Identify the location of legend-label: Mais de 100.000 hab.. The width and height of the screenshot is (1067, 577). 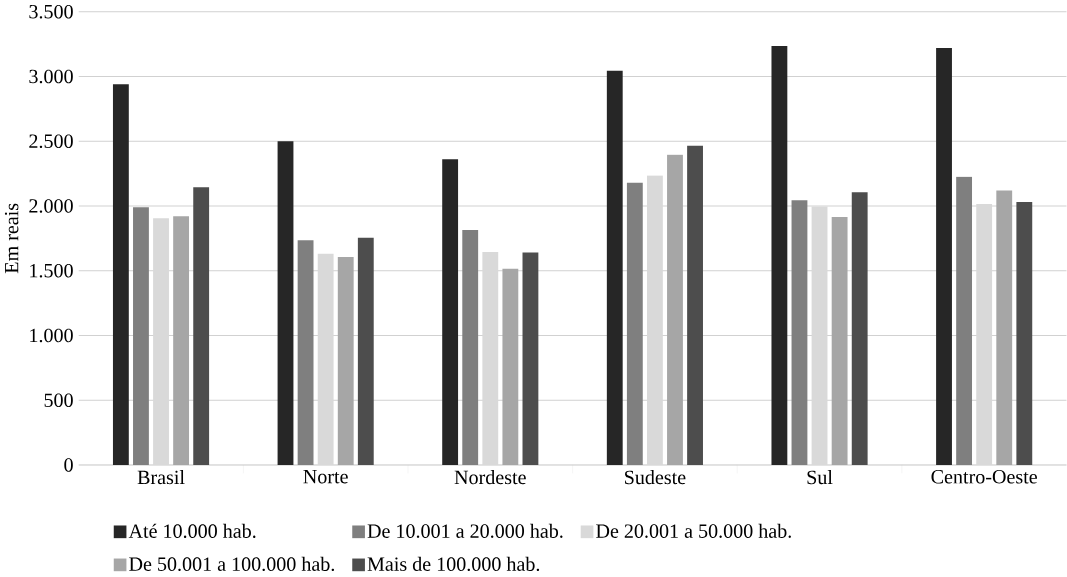
(453, 563).